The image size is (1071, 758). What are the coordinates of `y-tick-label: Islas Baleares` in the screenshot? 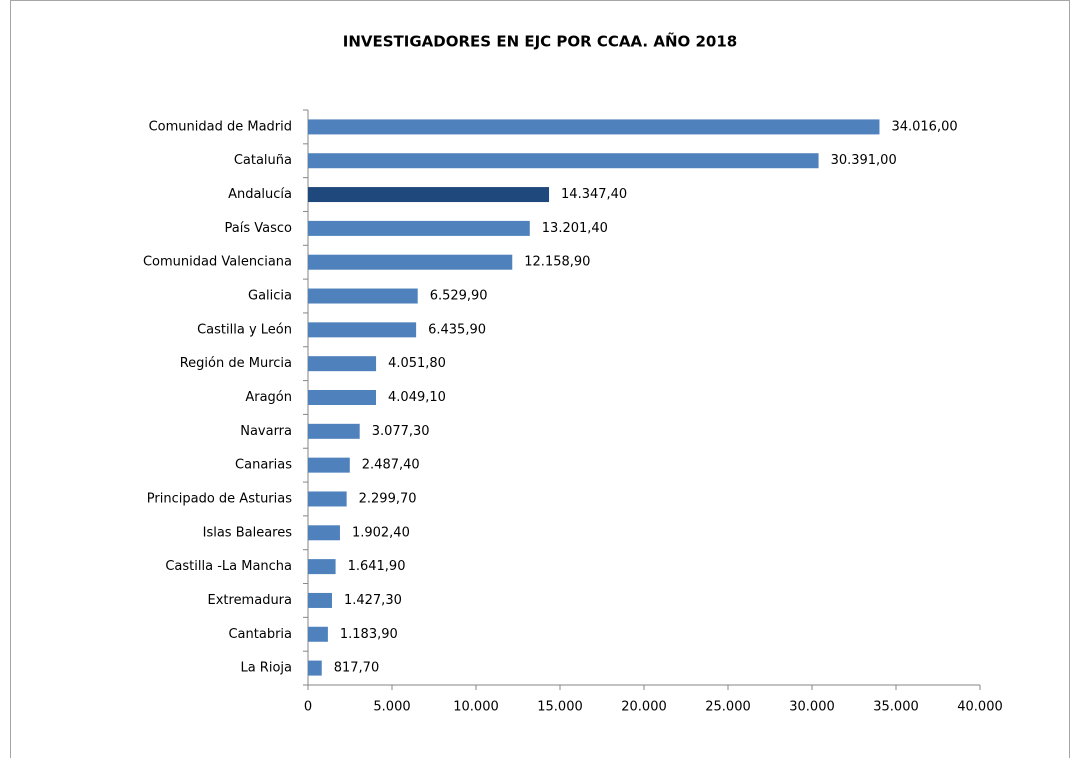 It's located at (248, 532).